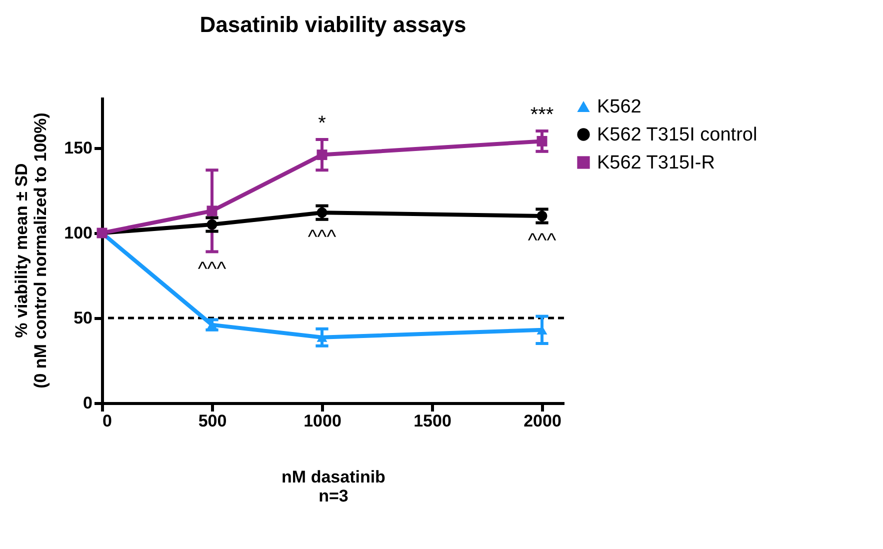  Describe the element at coordinates (78, 233) in the screenshot. I see `y-tick-label: 100` at that location.